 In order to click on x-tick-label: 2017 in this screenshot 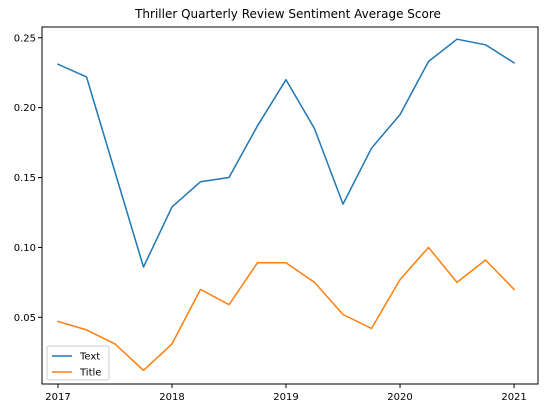, I will do `click(57, 397)`.